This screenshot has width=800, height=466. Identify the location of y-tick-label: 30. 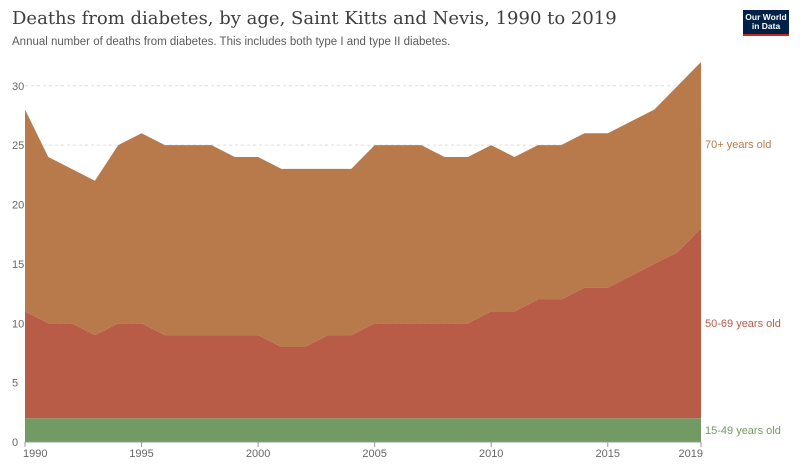
(18, 87).